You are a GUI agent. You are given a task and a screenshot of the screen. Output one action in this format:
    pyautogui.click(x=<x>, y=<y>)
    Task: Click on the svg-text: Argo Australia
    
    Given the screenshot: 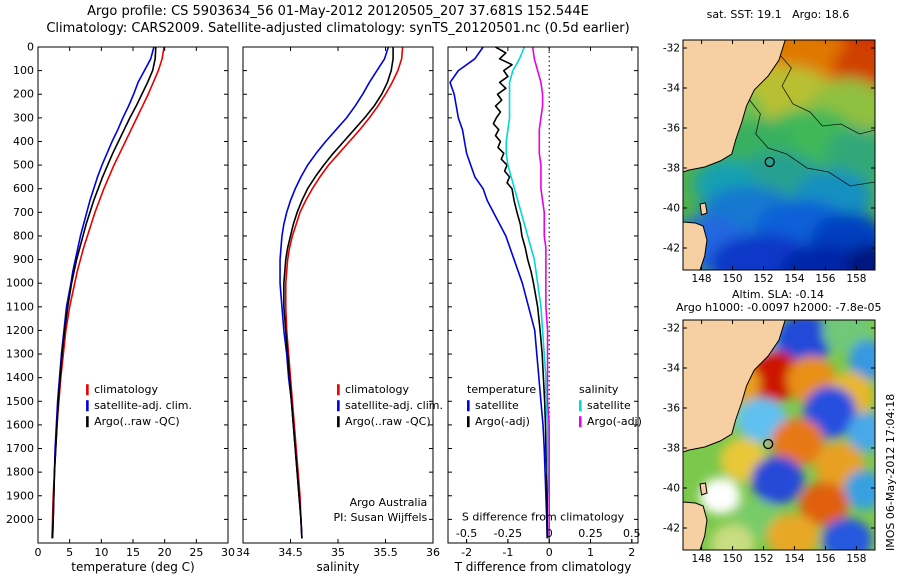 What is the action you would take?
    pyautogui.click(x=389, y=502)
    